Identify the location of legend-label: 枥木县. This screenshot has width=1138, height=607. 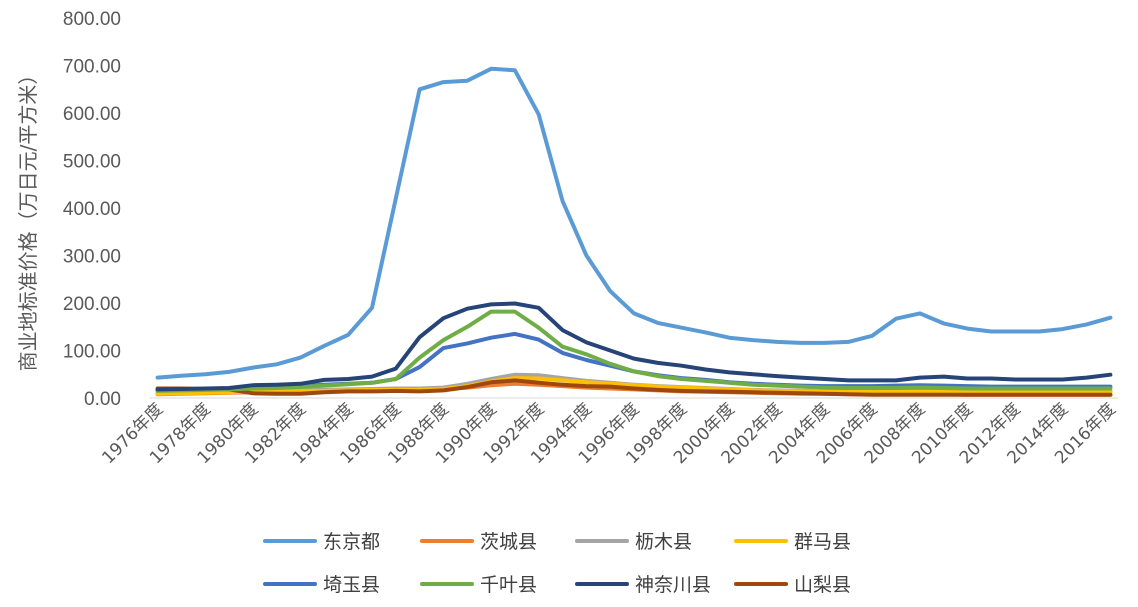
(663, 542).